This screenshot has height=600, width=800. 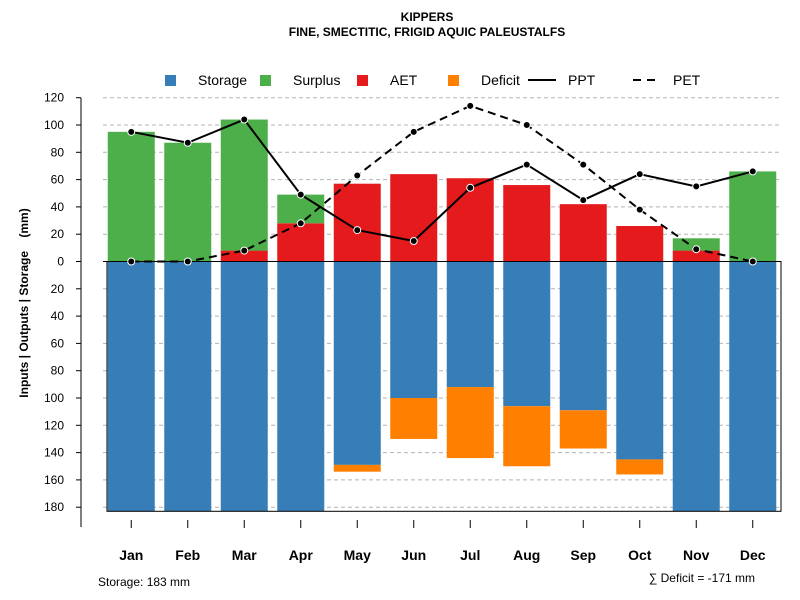 What do you see at coordinates (222, 80) in the screenshot?
I see `legend-label: Storage` at bounding box center [222, 80].